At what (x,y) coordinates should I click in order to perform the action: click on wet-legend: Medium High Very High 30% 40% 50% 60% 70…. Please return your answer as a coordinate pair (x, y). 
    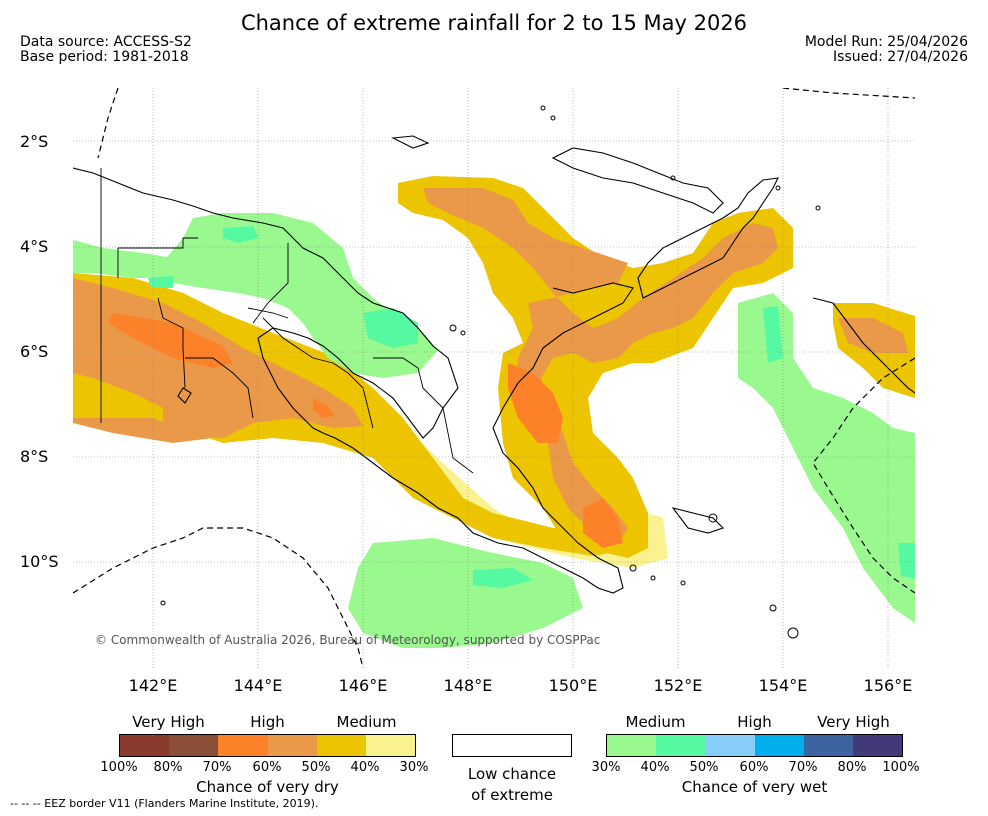
    Looking at the image, I should click on (756, 754).